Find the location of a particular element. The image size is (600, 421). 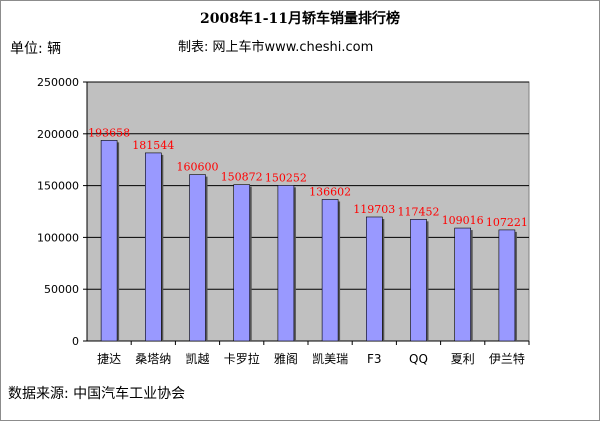

data-label: 150872 is located at coordinates (242, 177).